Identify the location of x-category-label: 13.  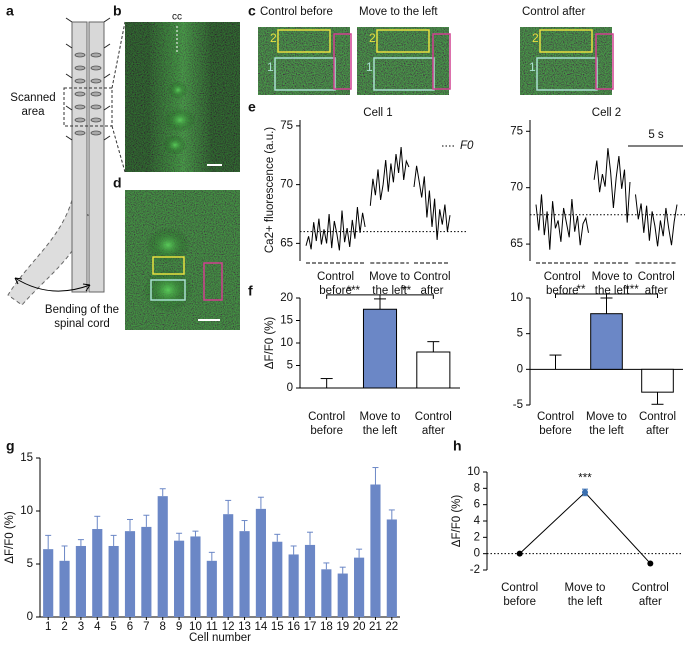
(244, 627).